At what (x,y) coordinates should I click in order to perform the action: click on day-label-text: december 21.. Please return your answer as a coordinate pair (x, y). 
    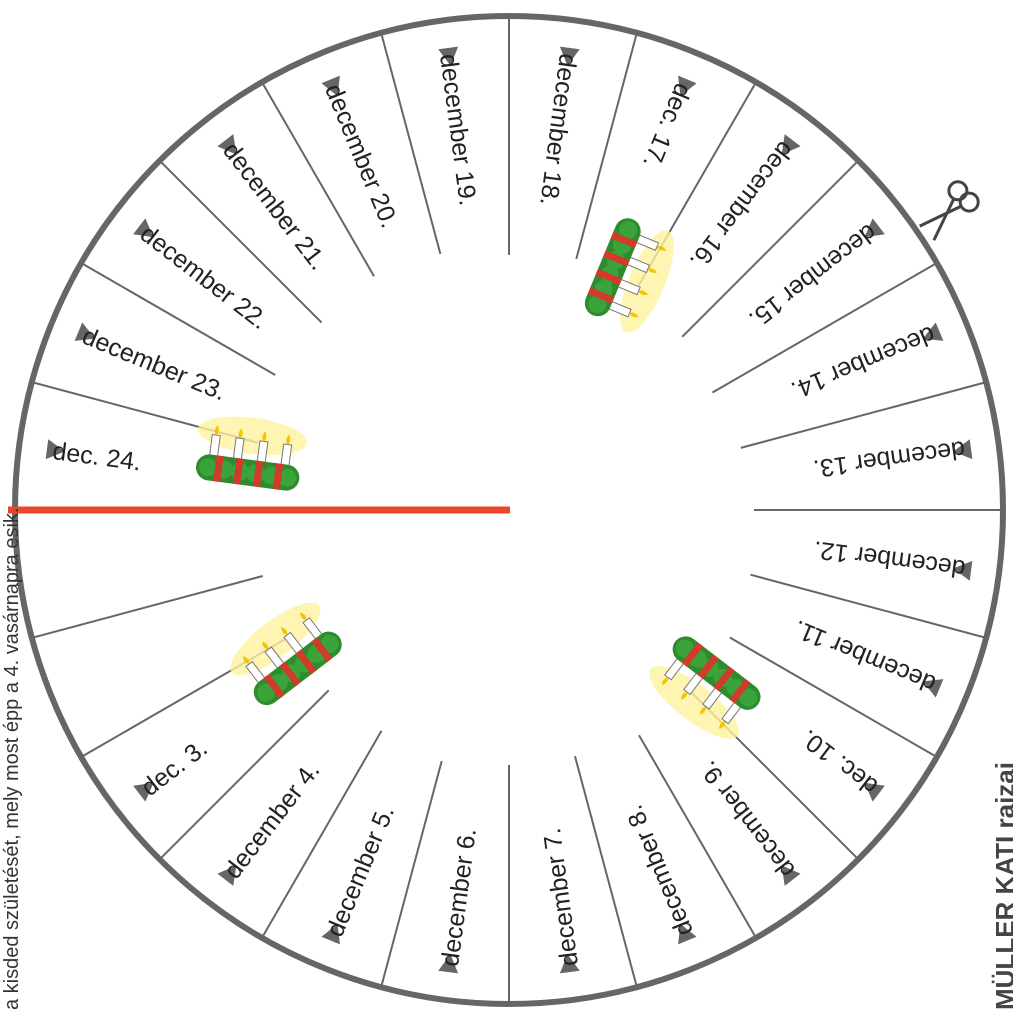
    Looking at the image, I should click on (274, 206).